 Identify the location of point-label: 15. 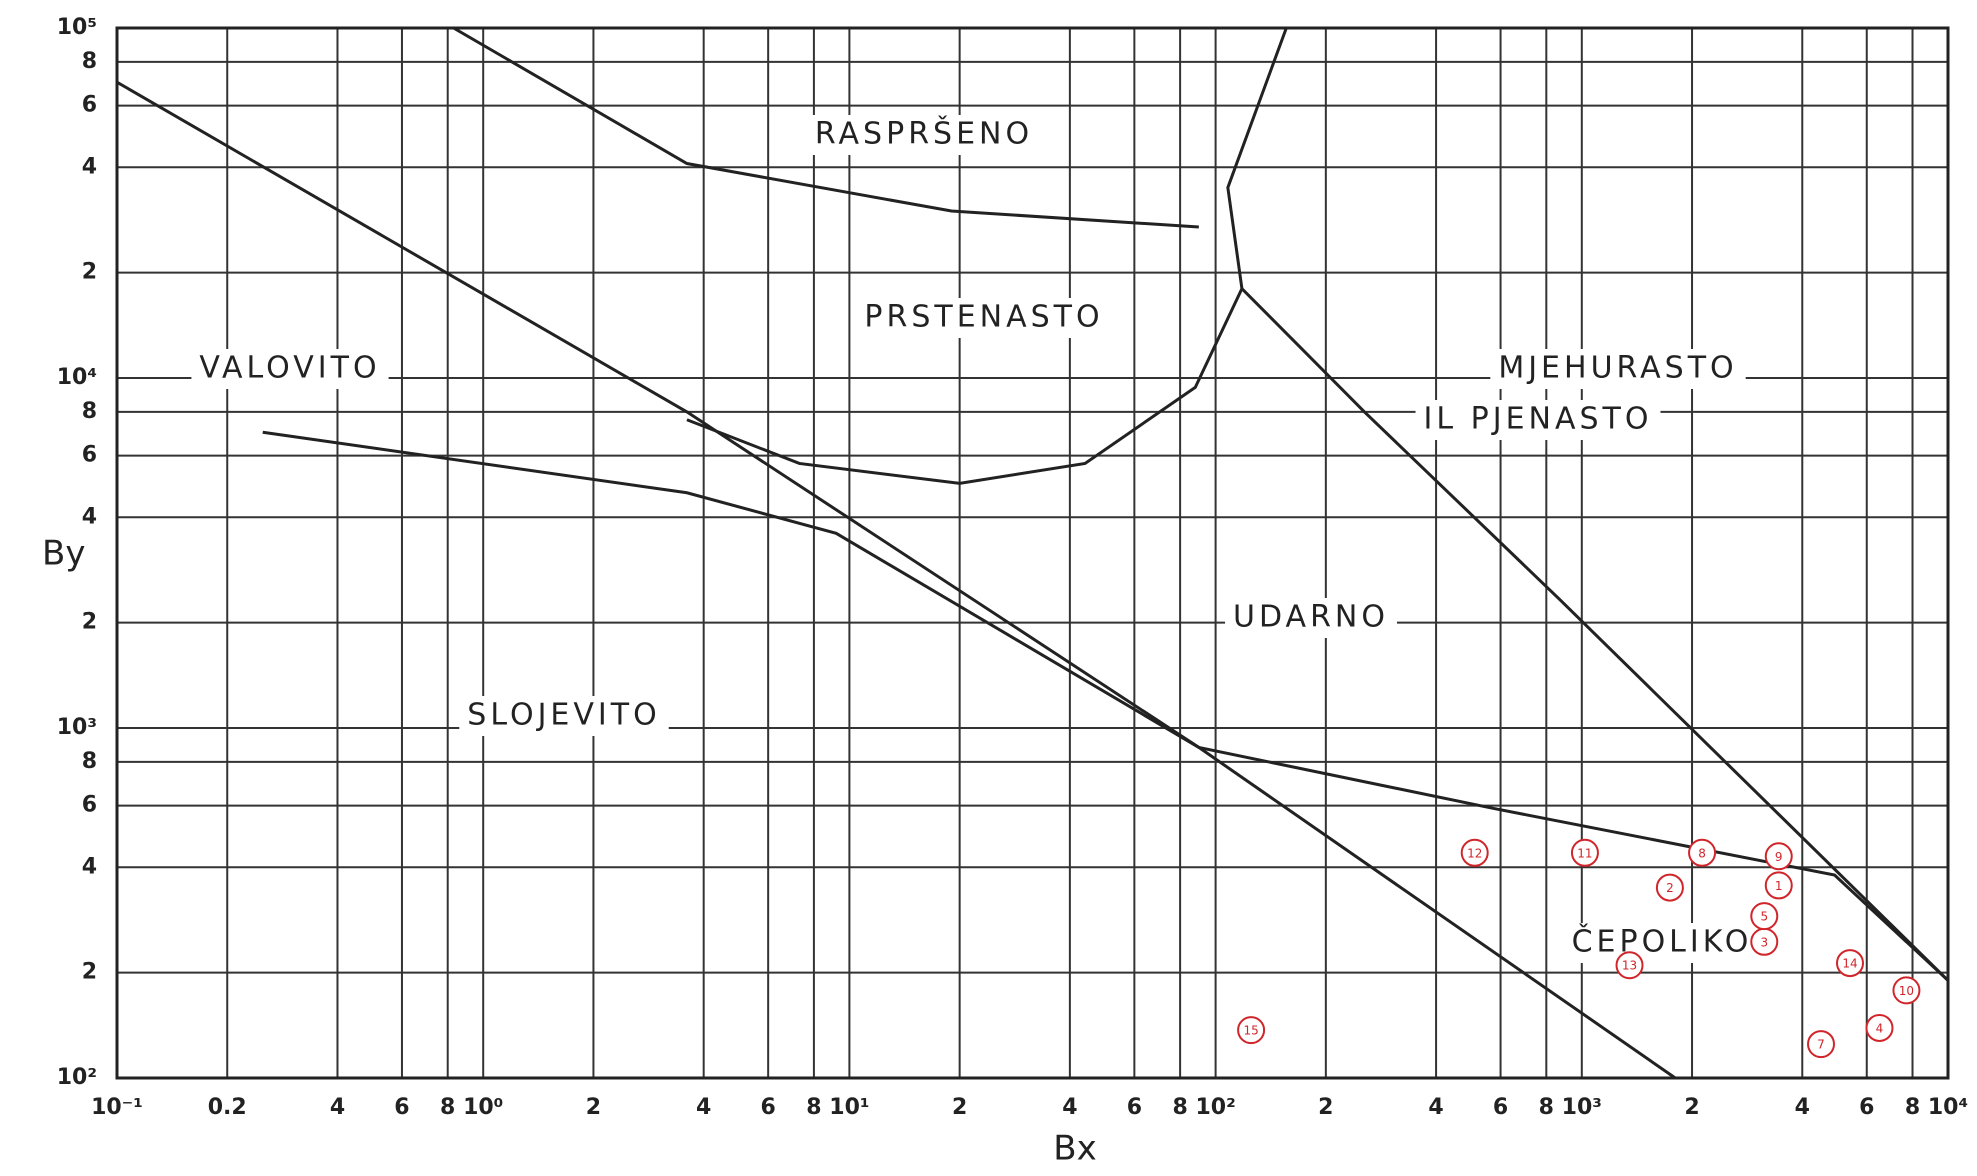
(1250, 1031).